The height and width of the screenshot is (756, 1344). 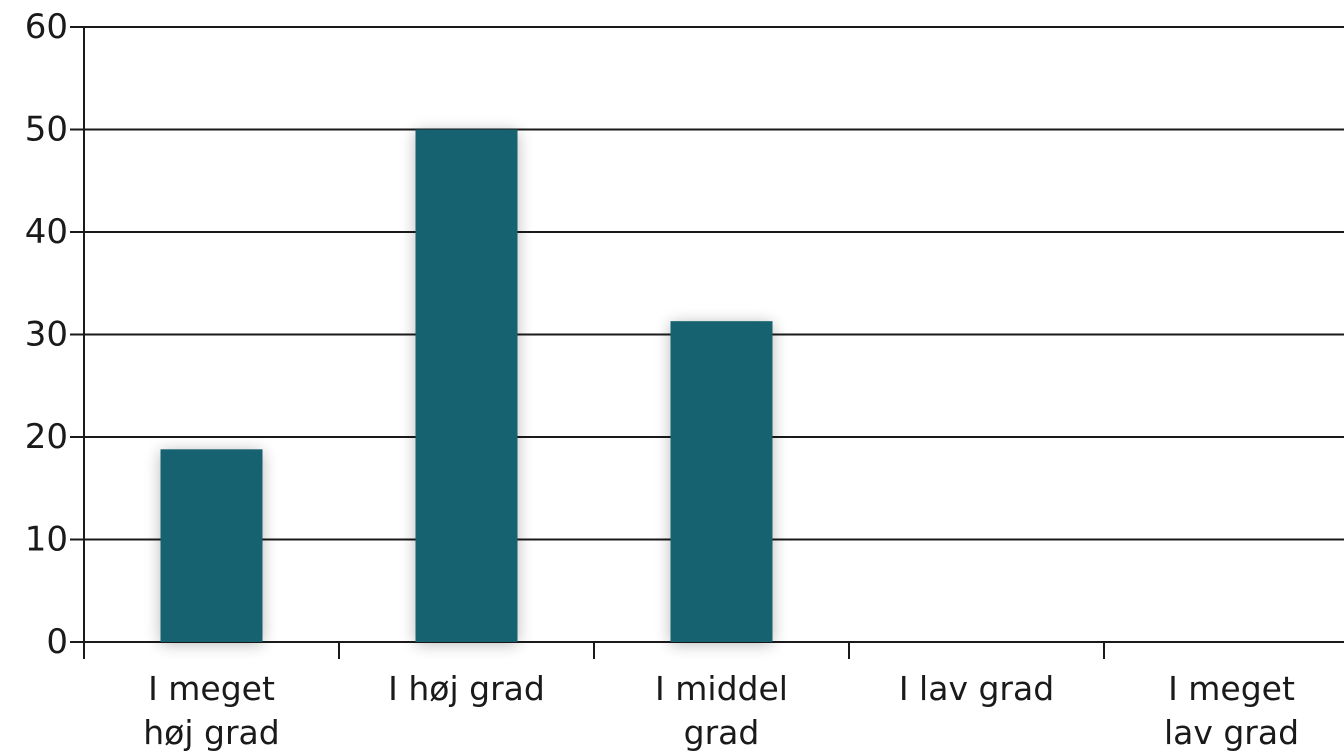 What do you see at coordinates (722, 732) in the screenshot?
I see `category-label-line: grad` at bounding box center [722, 732].